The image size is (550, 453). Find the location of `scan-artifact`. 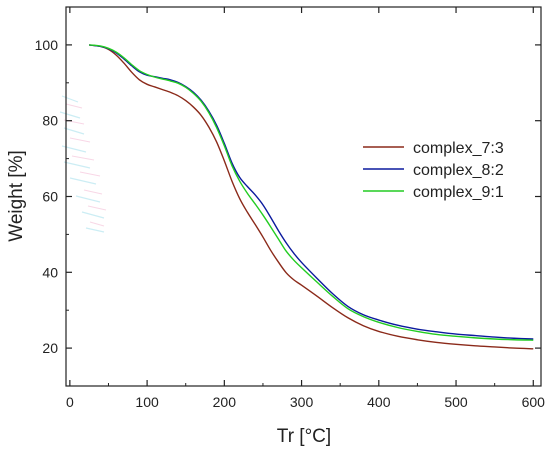

scan-artifact is located at coordinates (83, 164).